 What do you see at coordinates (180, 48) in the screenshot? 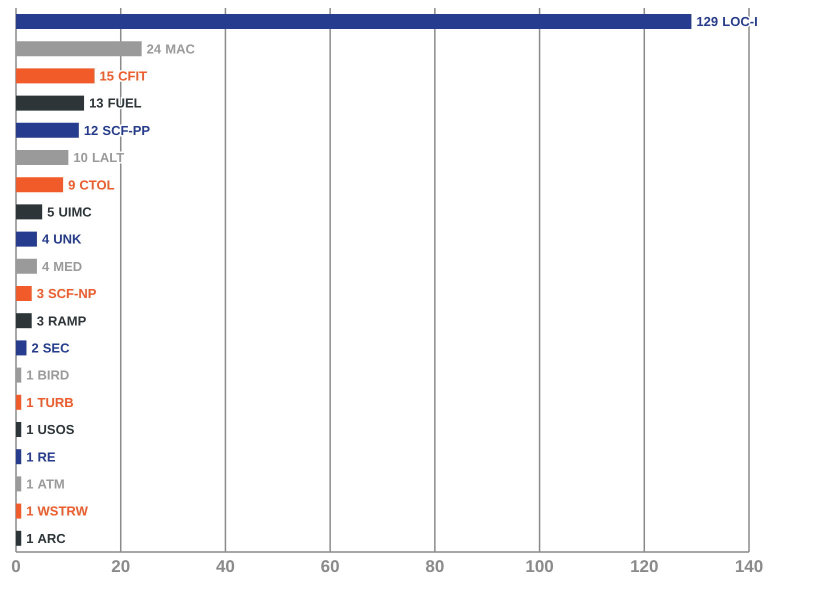
I see `y-tick-label: MAC` at bounding box center [180, 48].